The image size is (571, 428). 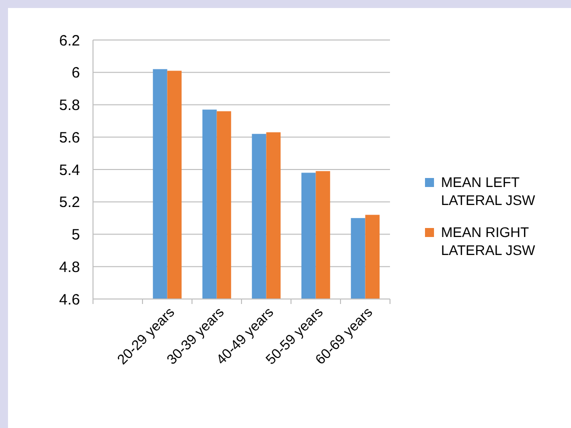 What do you see at coordinates (69, 267) in the screenshot?
I see `y-tick-label: 4.8` at bounding box center [69, 267].